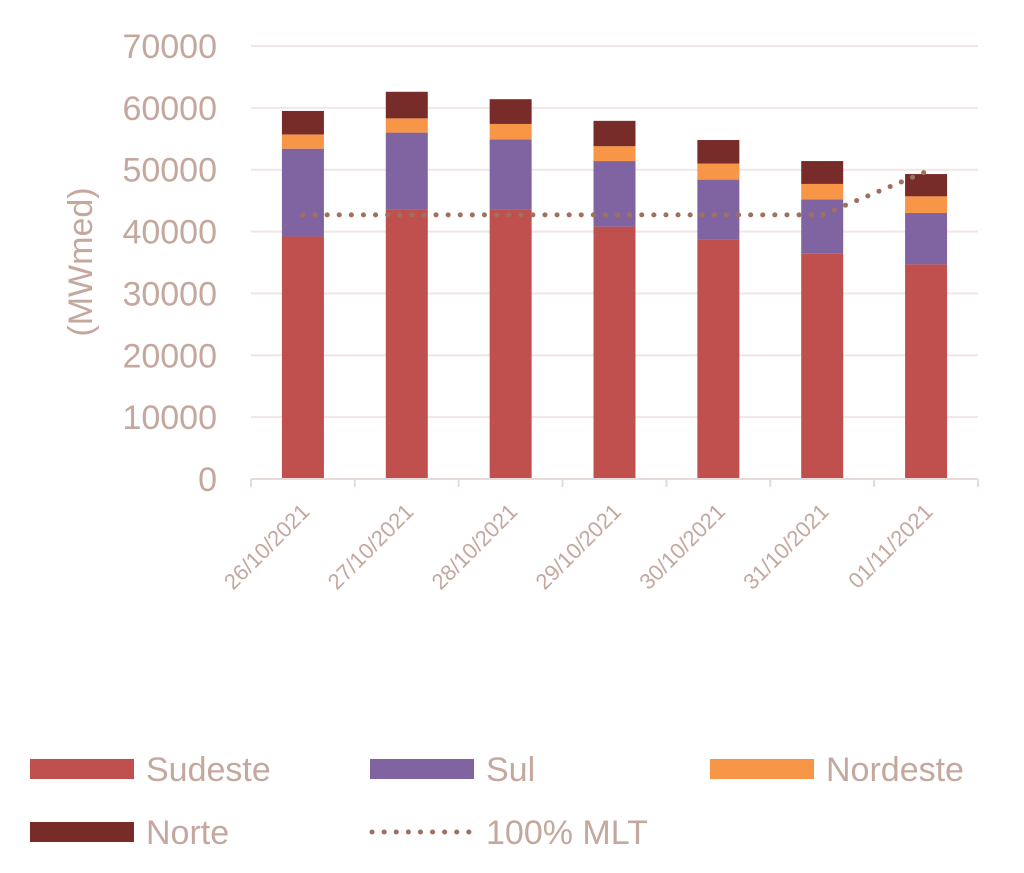 This screenshot has height=873, width=1024. I want to click on legend-swatch-nordeste, so click(762, 769).